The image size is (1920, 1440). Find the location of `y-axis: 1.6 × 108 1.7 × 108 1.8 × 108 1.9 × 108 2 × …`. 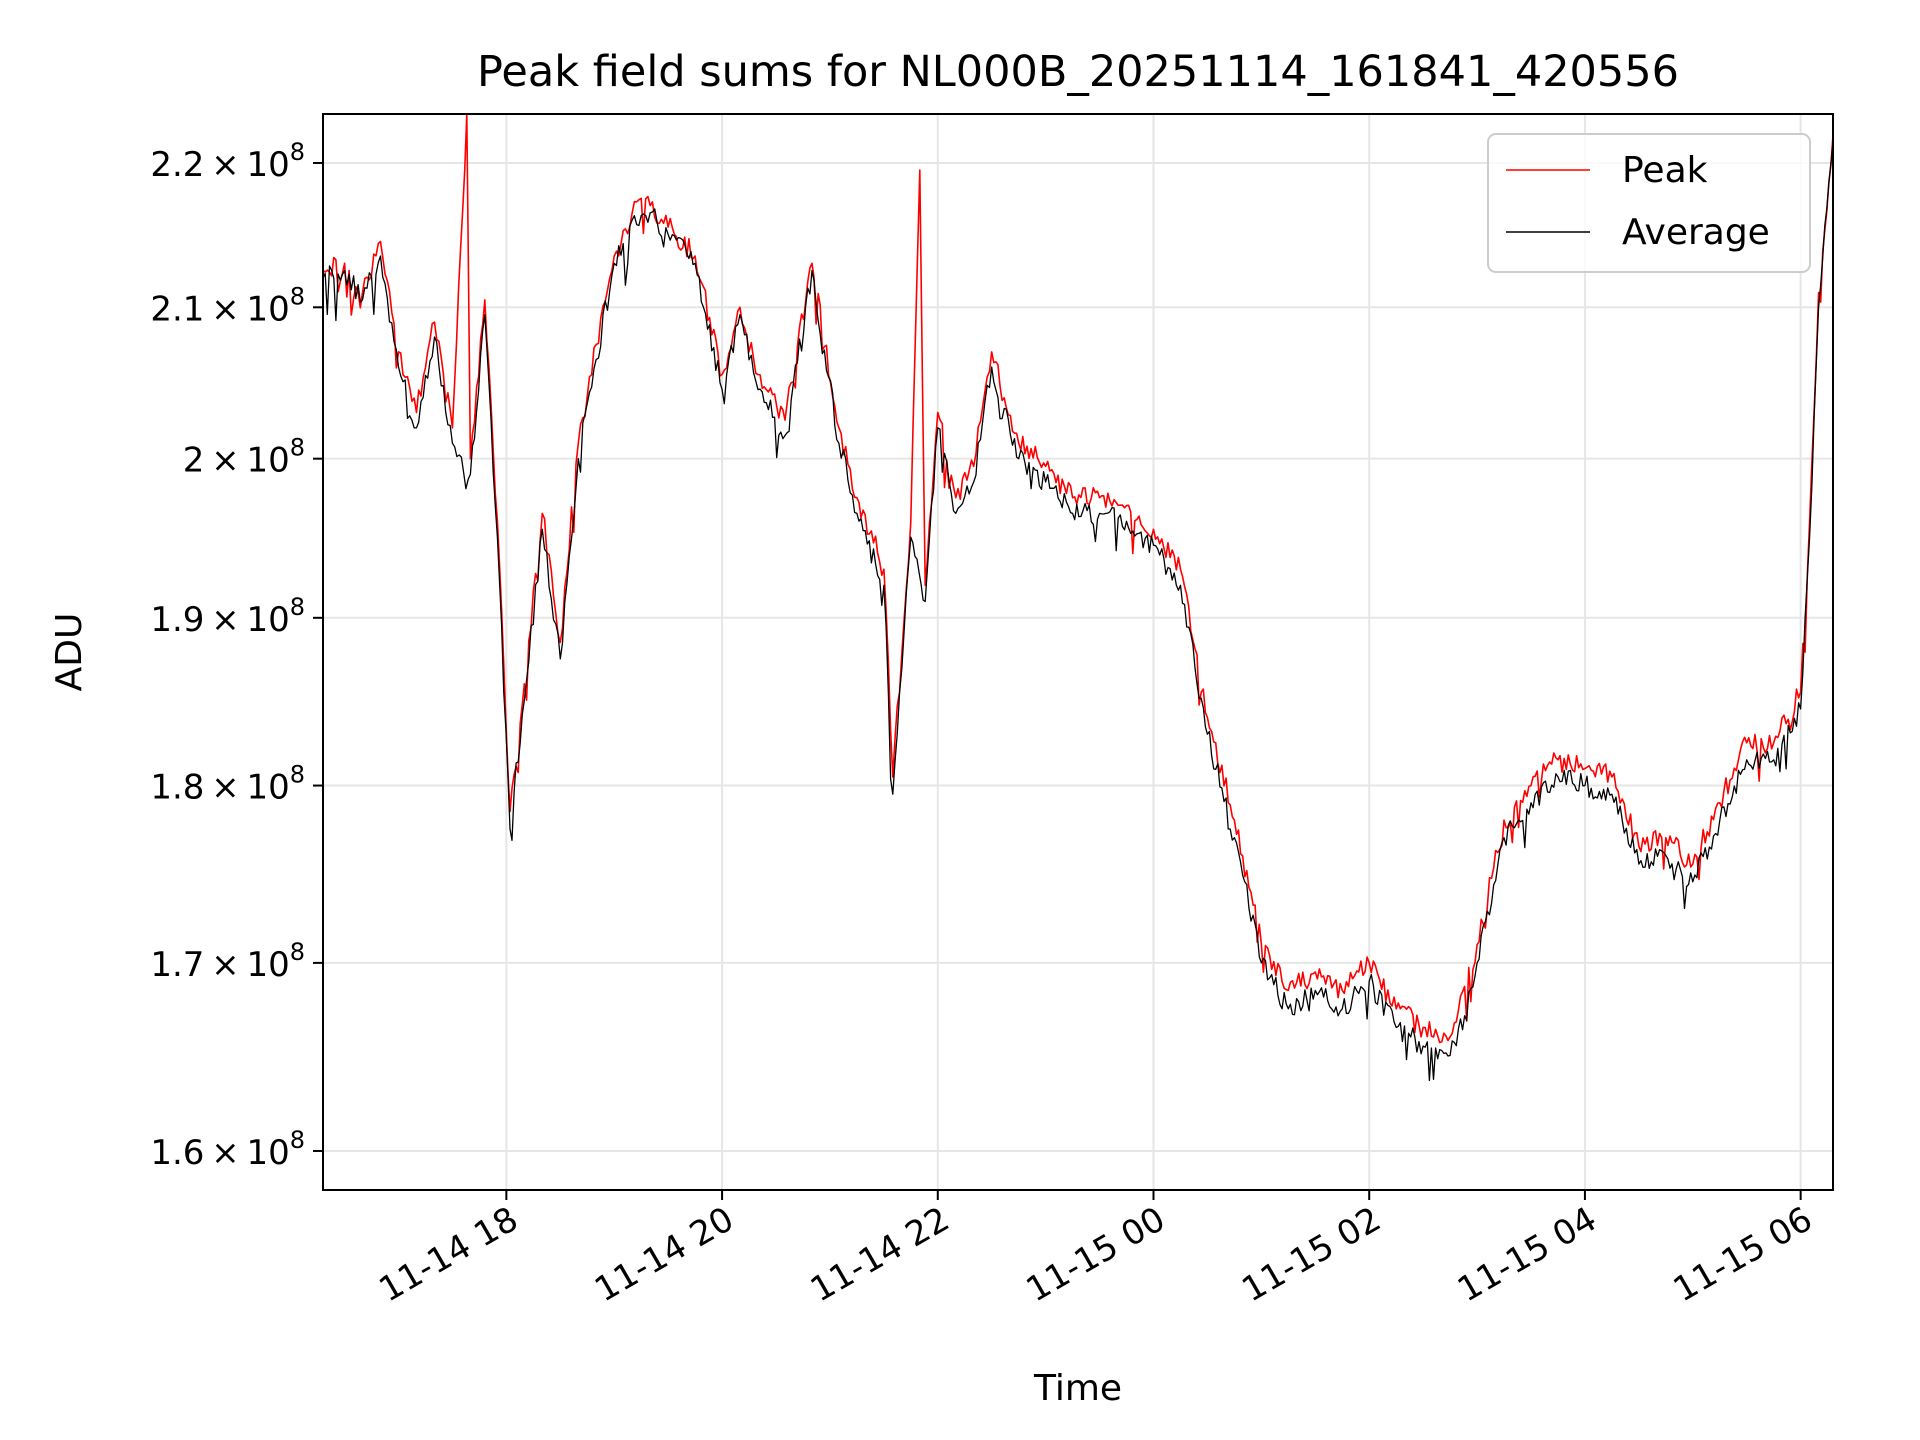

y-axis: 1.6 × 108 1.7 × 108 1.8 × 108 1.9 × 108 2 × … is located at coordinates (236, 655).